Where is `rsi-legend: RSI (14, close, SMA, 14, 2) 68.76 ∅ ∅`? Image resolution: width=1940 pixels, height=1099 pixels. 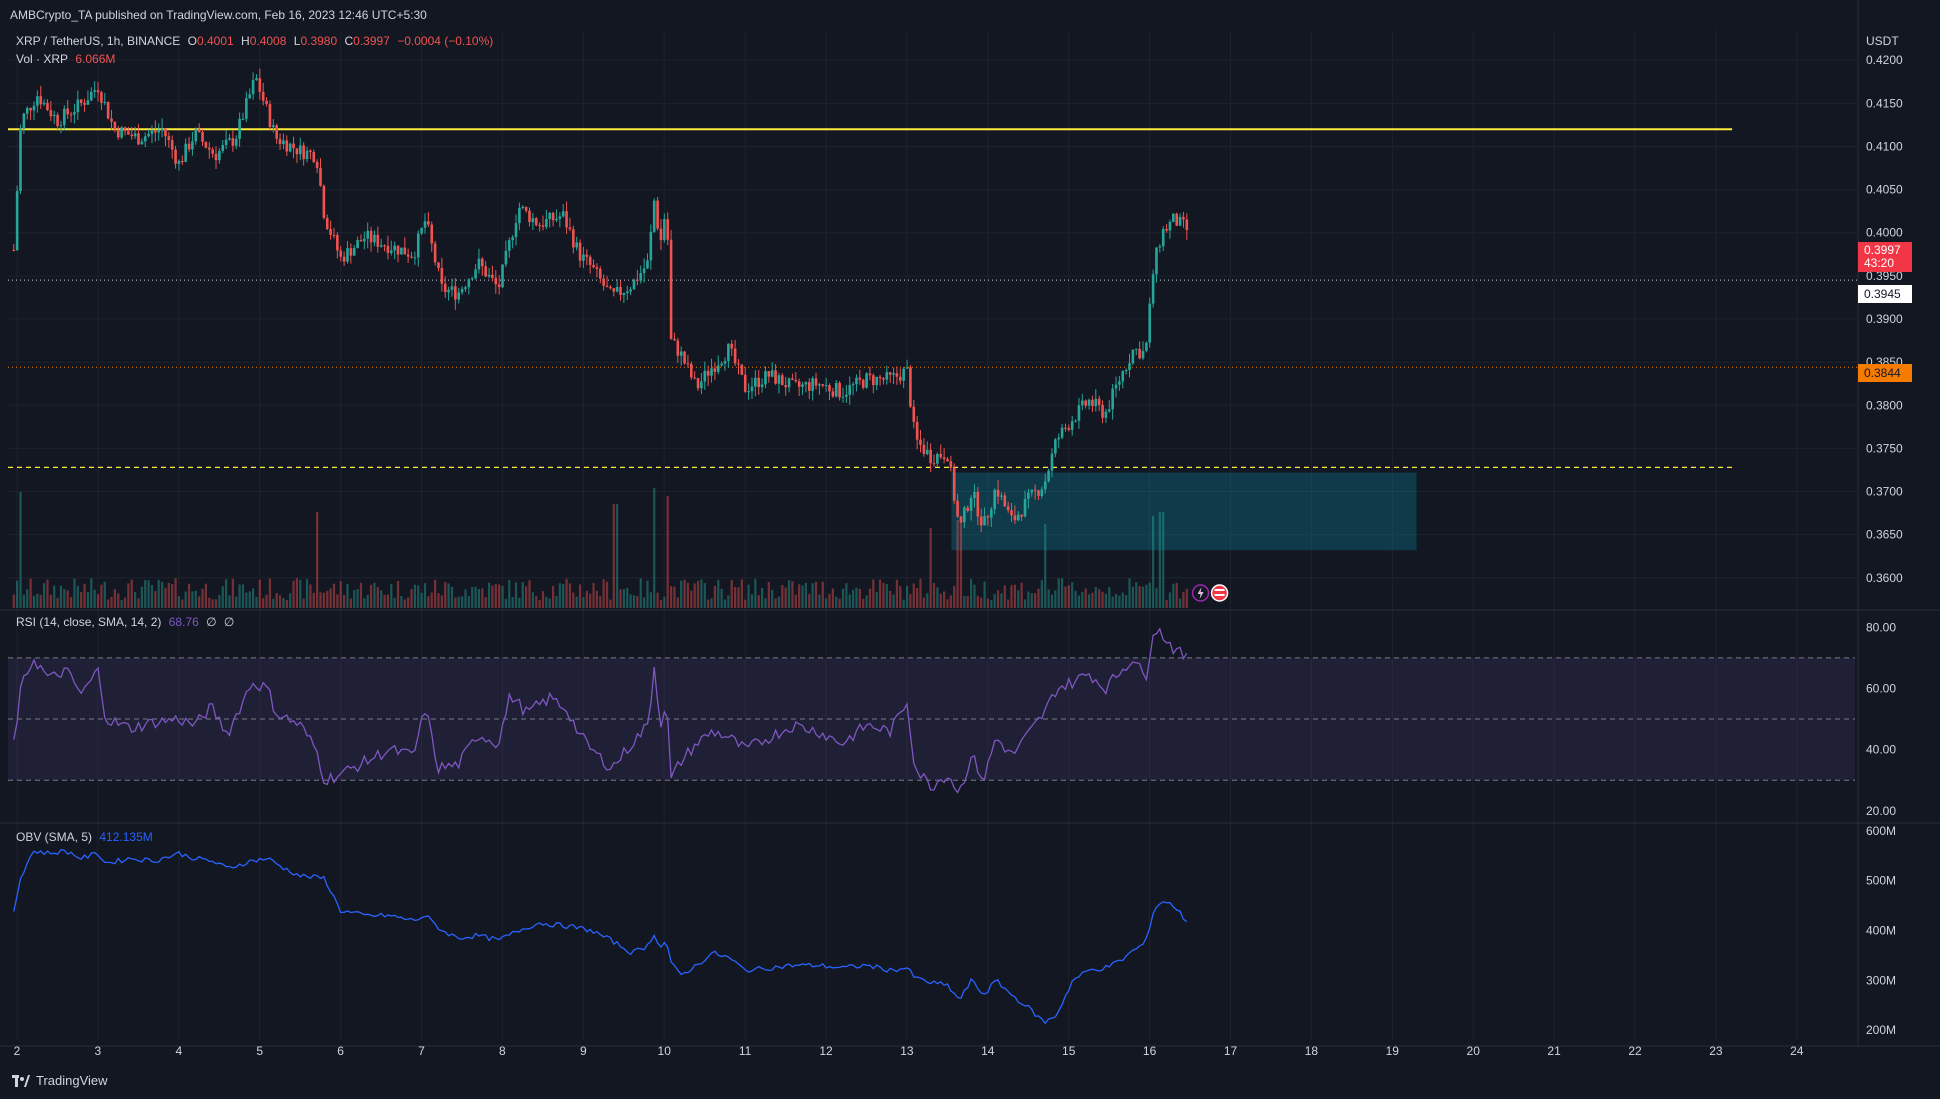
rsi-legend: RSI (14, close, SMA, 14, 2) 68.76 ∅ ∅ is located at coordinates (127, 622).